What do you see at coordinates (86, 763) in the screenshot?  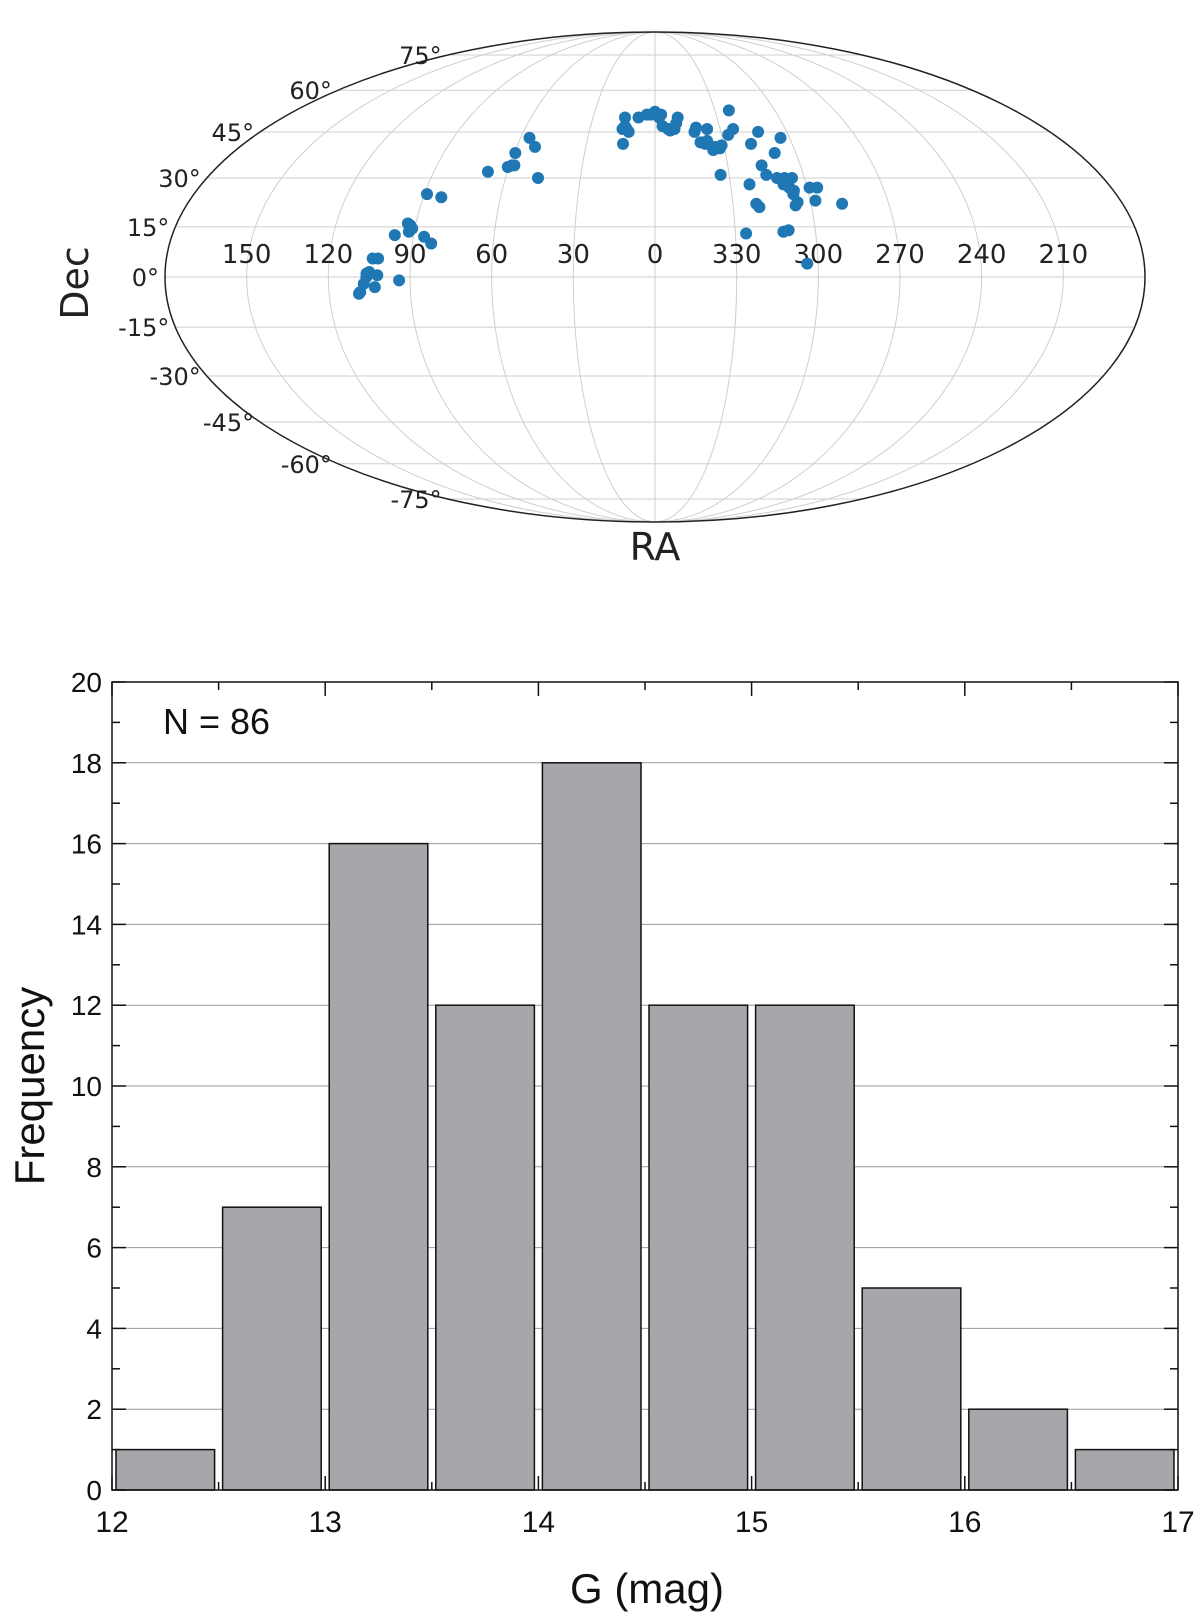 I see `histogram-y-tick-label: 18` at bounding box center [86, 763].